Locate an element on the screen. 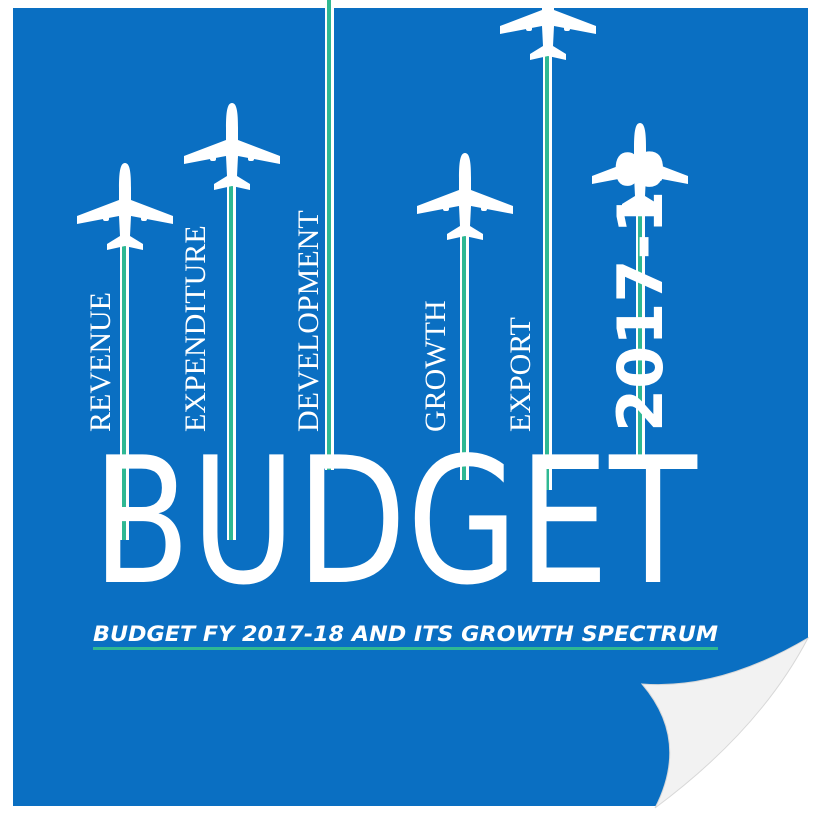 This screenshot has width=818, height=819. year: 2017-18 is located at coordinates (640, 289).